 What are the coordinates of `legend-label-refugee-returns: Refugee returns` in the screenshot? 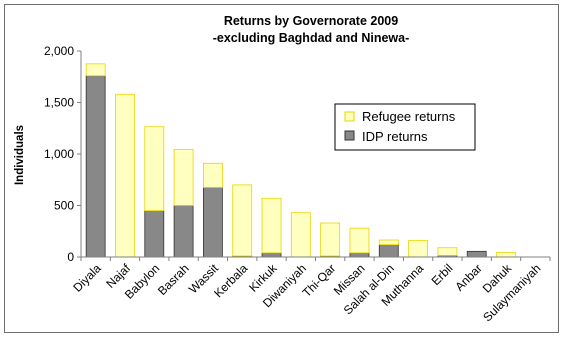 It's located at (409, 116).